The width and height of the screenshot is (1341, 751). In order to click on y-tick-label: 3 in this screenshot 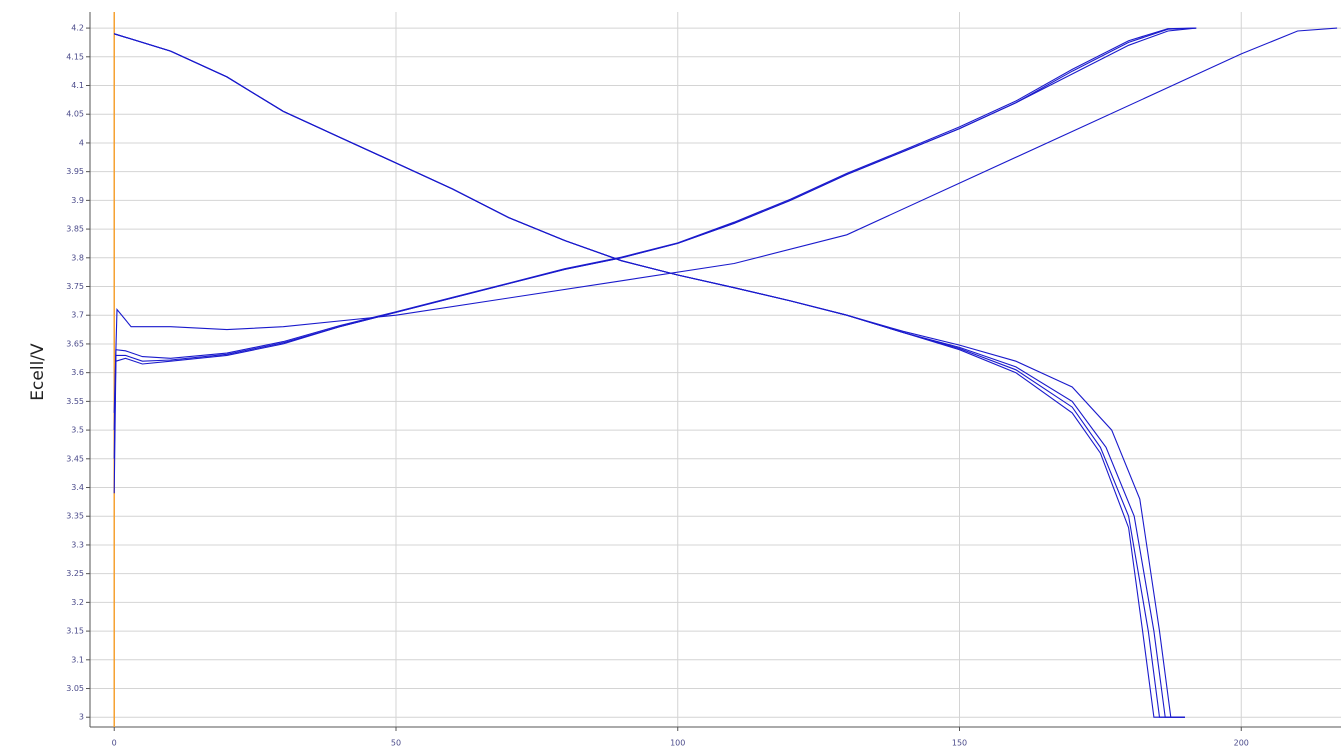, I will do `click(81, 717)`.